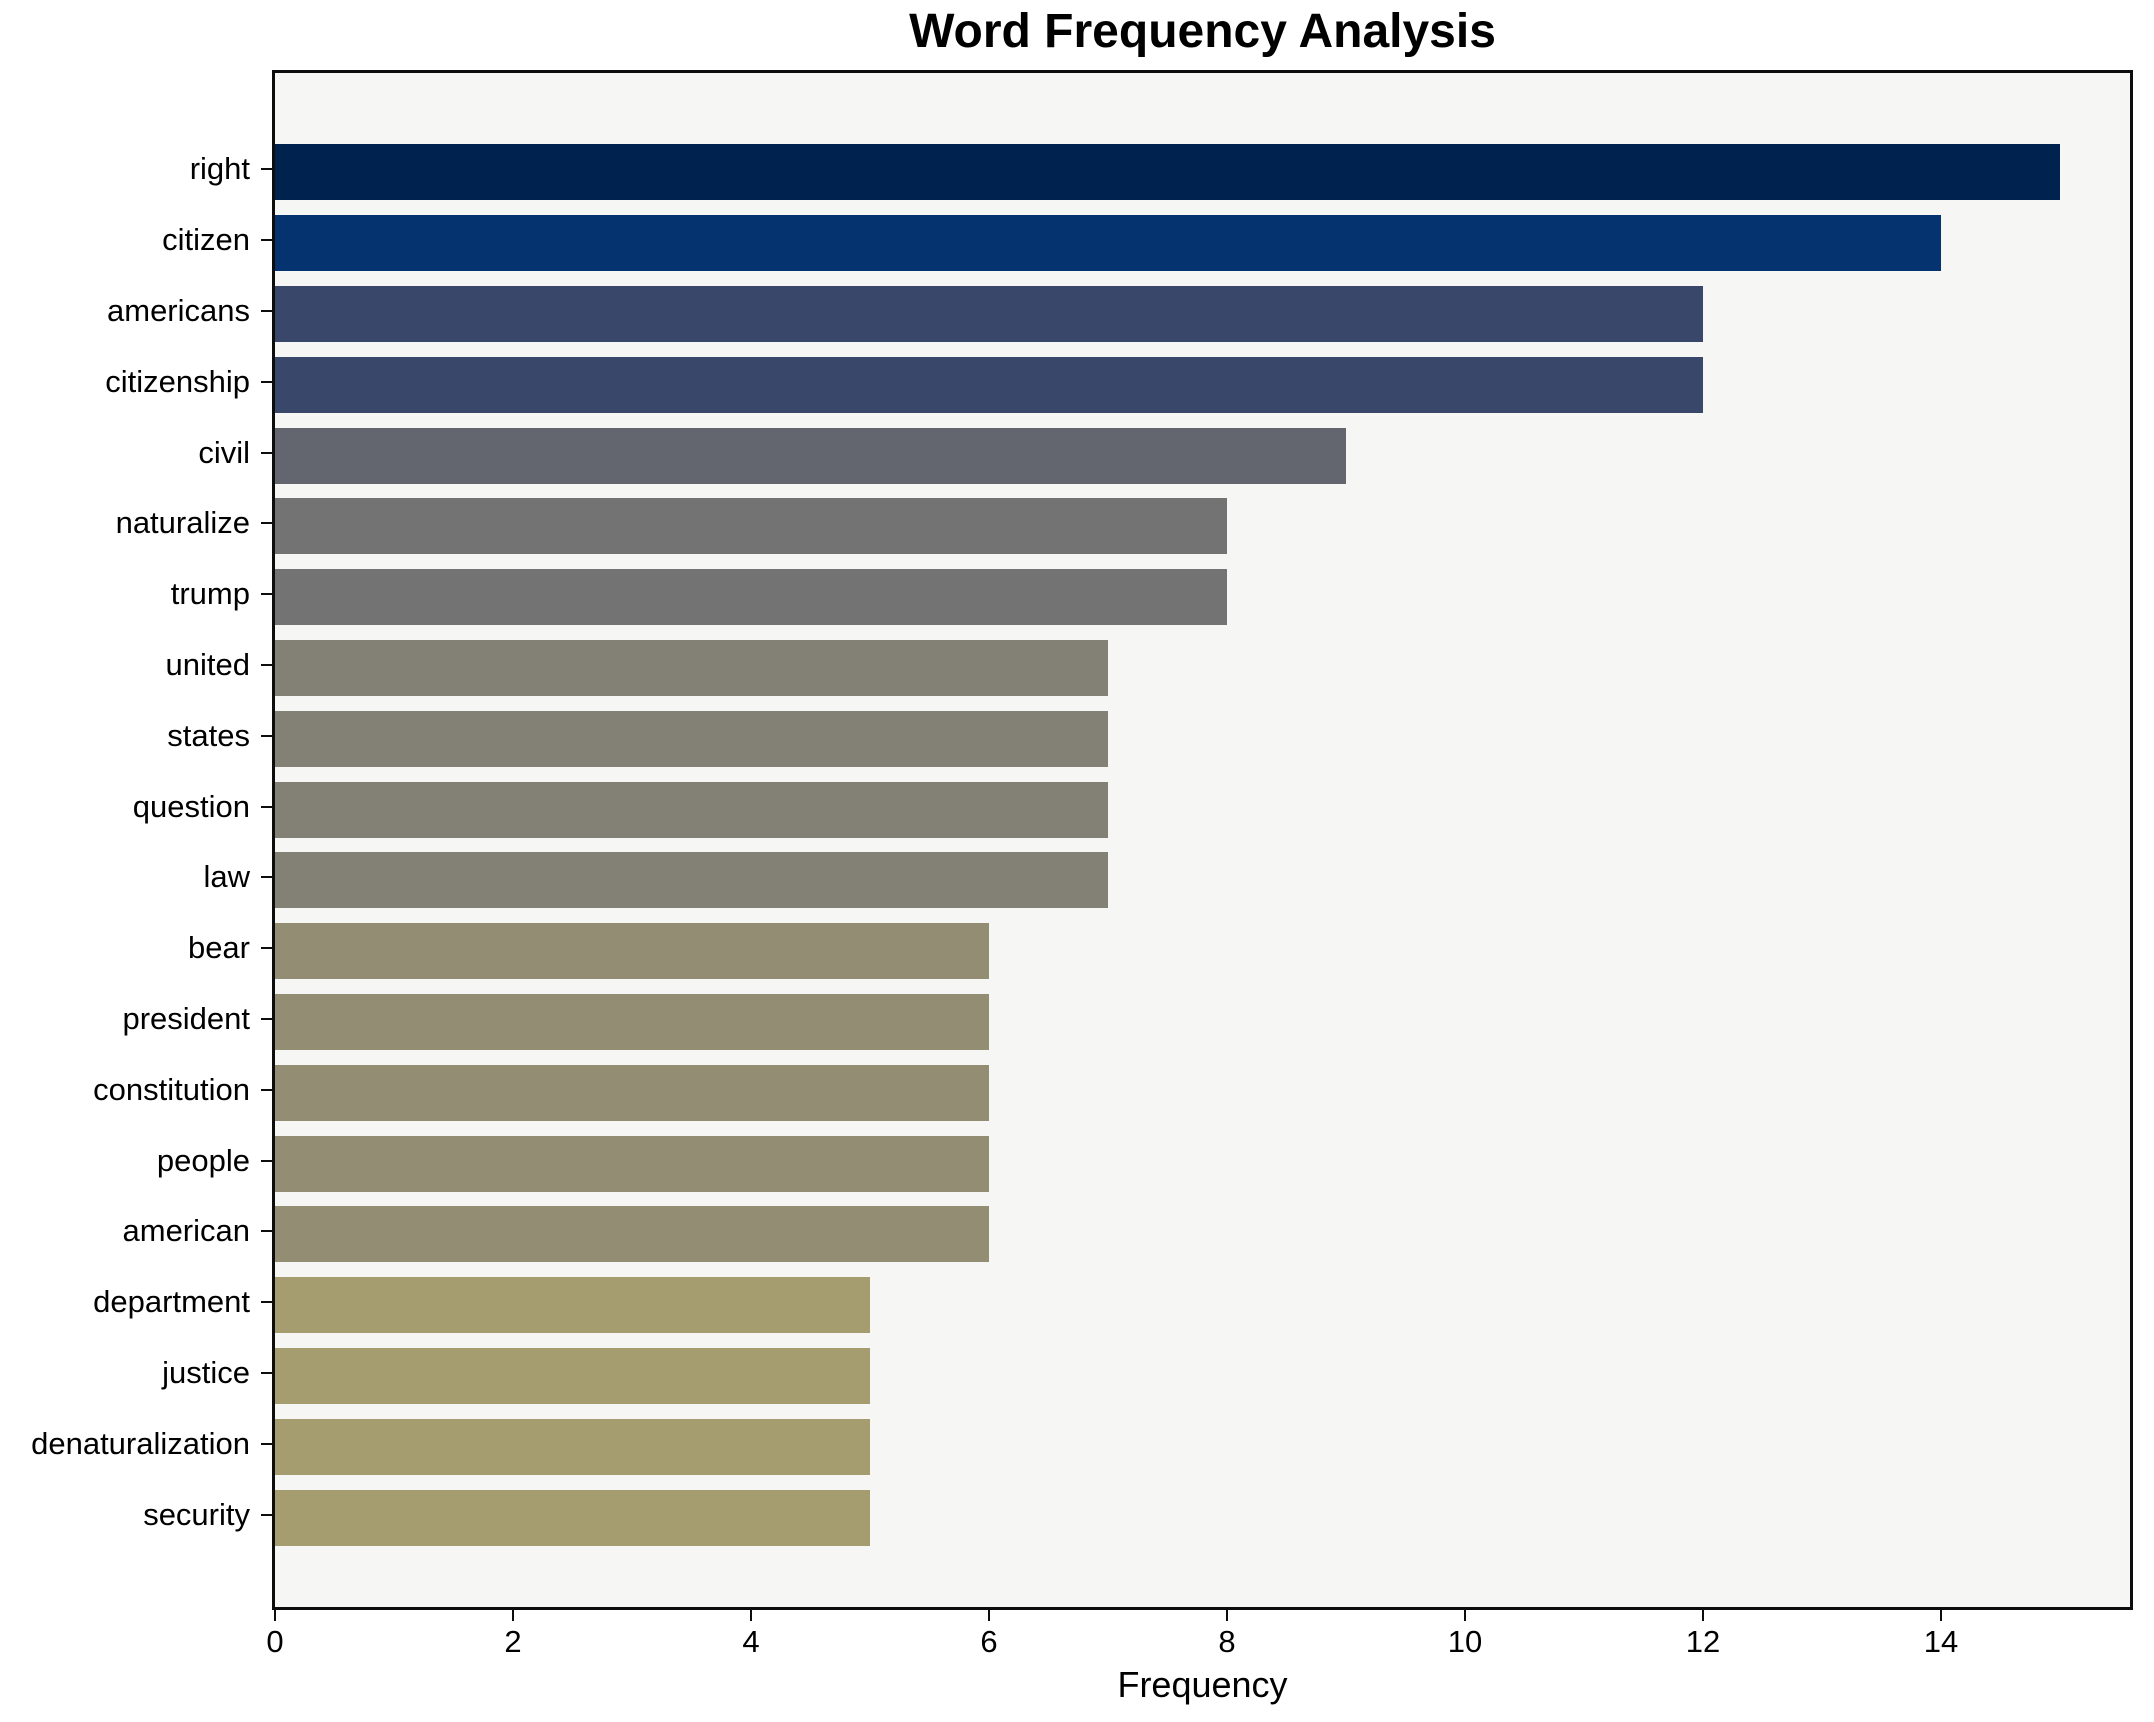 The height and width of the screenshot is (1722, 2154). What do you see at coordinates (989, 314) in the screenshot?
I see `bar-americans` at bounding box center [989, 314].